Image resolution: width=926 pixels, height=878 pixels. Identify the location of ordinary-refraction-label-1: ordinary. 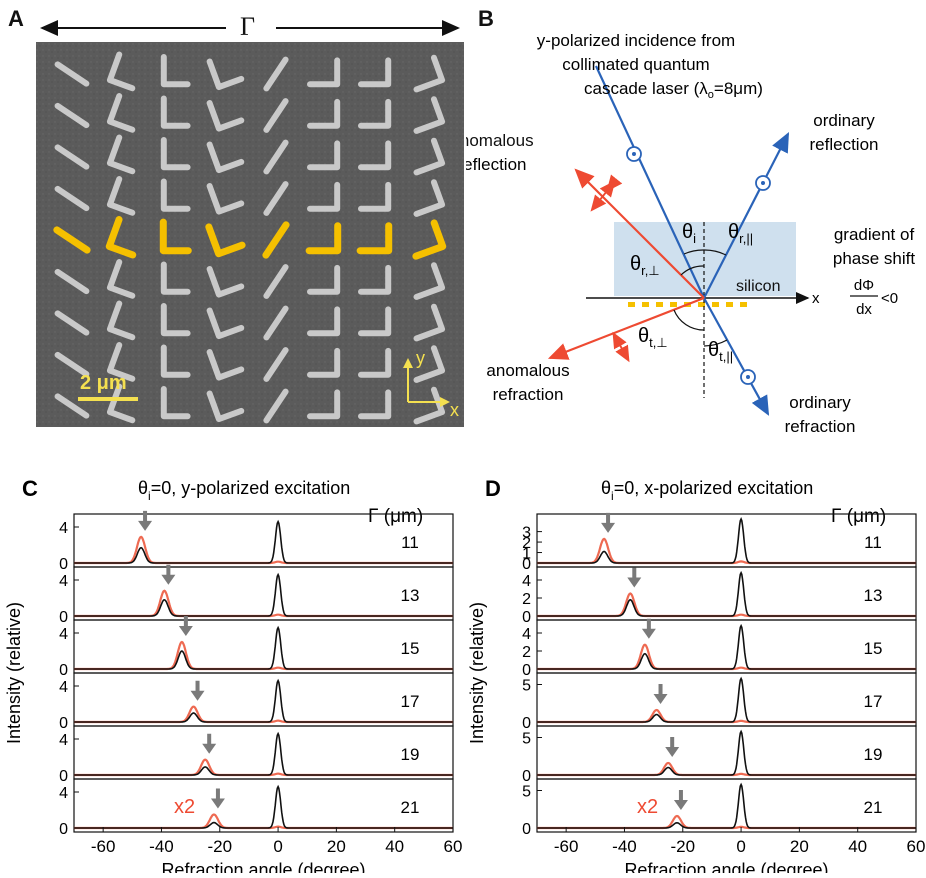
(820, 402).